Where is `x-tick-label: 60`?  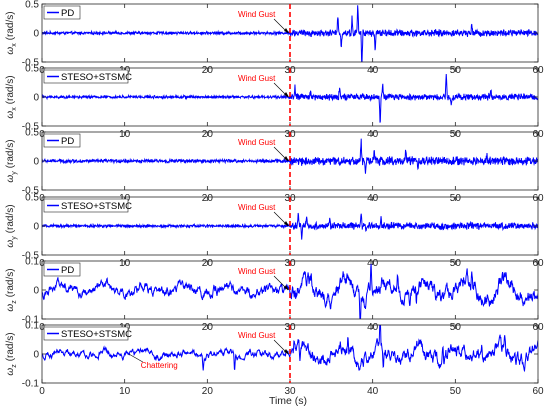
x-tick-label: 60 is located at coordinates (538, 391).